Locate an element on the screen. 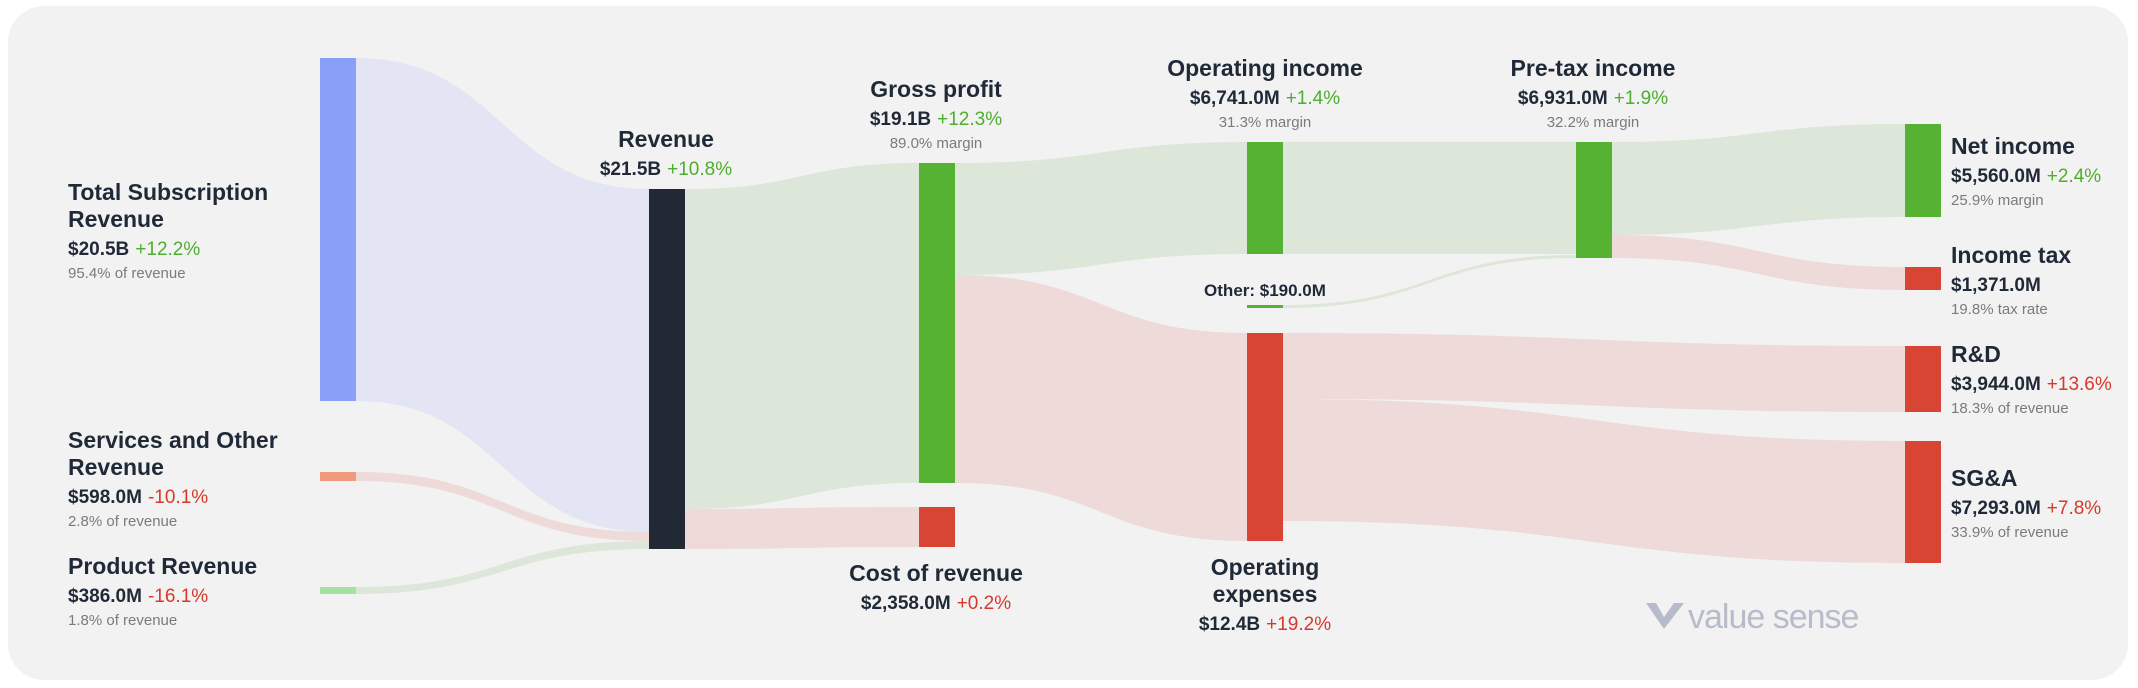 This screenshot has width=2138, height=688. node-bar-income_tax is located at coordinates (1923, 278).